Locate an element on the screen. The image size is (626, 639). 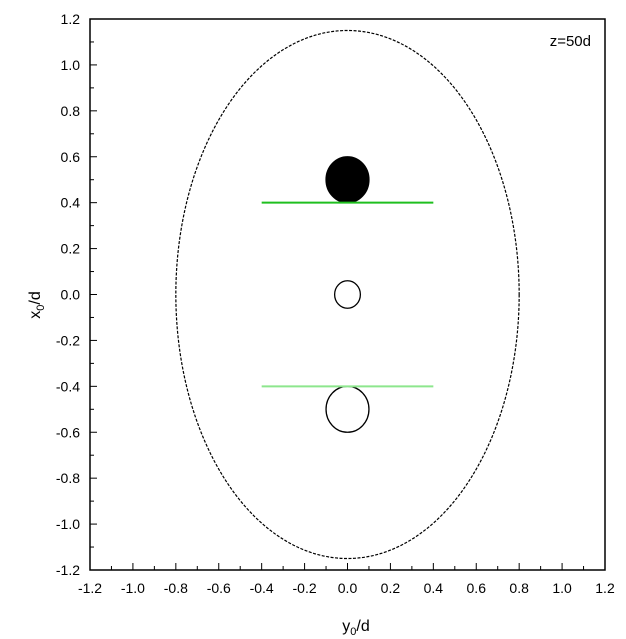
x-tick-label: 0.2 is located at coordinates (391, 588).